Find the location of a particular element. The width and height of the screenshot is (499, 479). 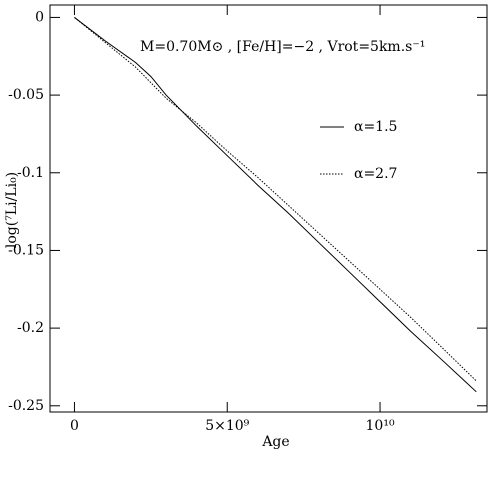

legend-label: α=2.7 is located at coordinates (375, 174).